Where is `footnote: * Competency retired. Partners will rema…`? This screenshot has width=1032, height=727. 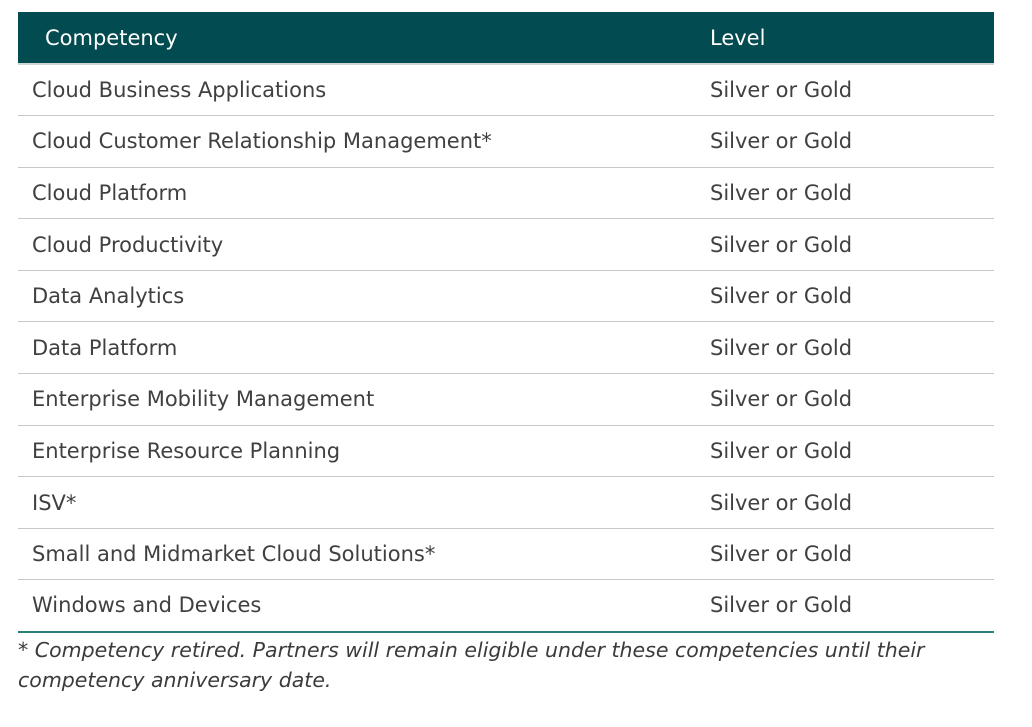
footnote: * Competency retired. Partners will rema… is located at coordinates (471, 664).